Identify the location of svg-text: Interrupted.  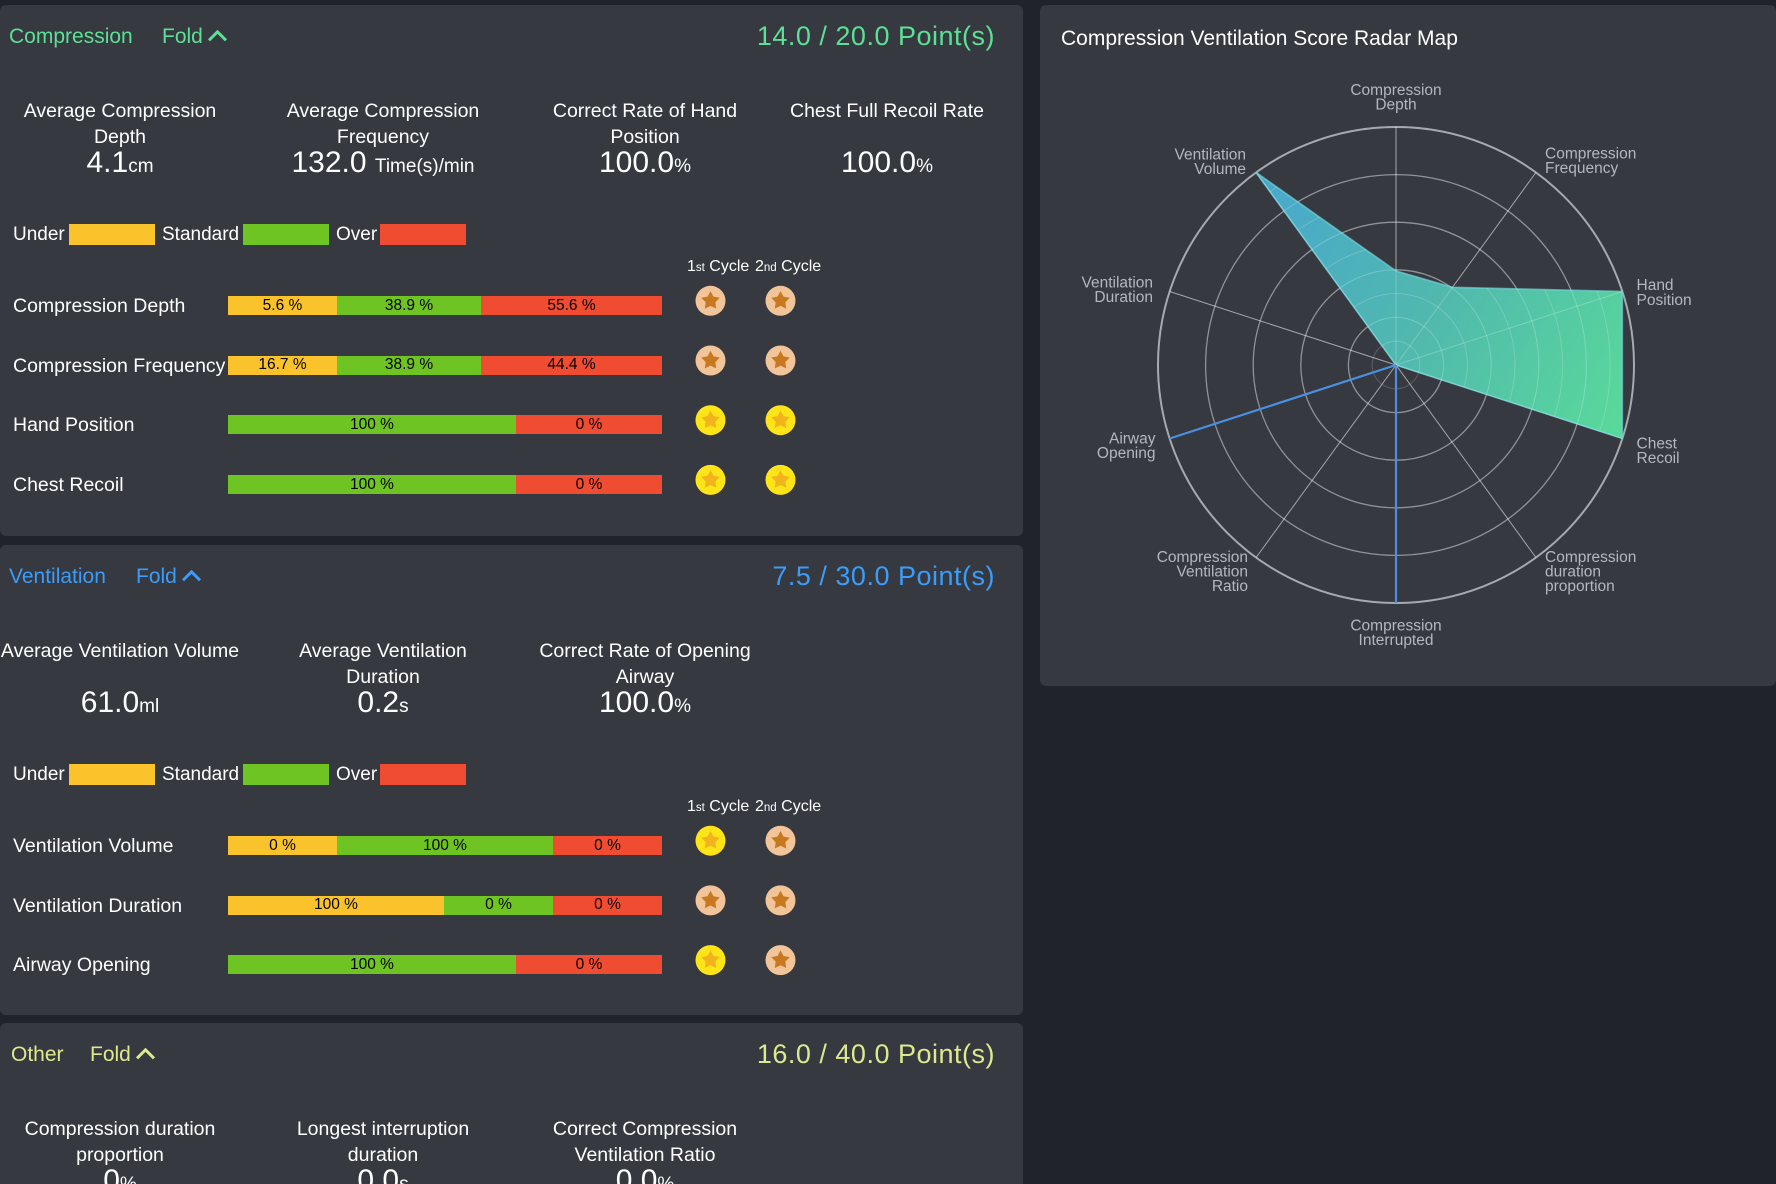
(1396, 640).